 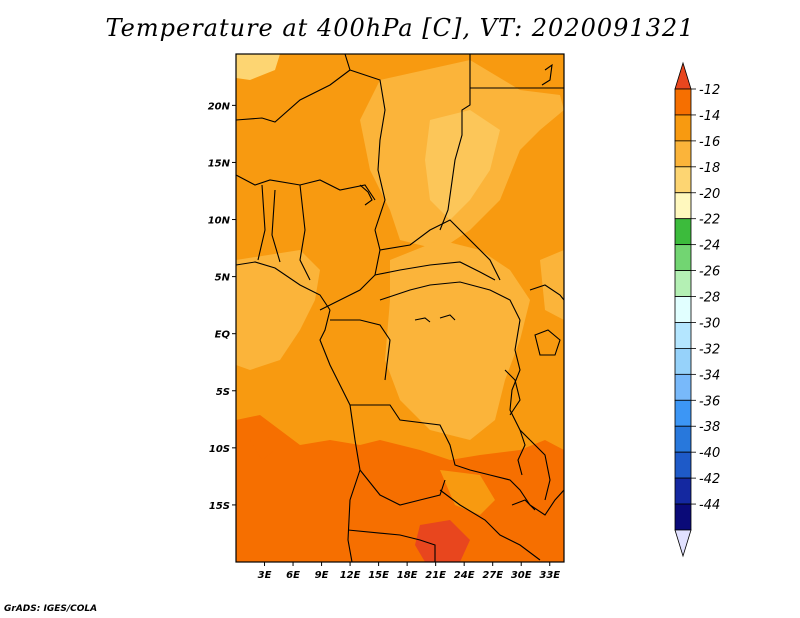 What do you see at coordinates (367, 150) in the screenshot?
I see `border-libya-chad` at bounding box center [367, 150].